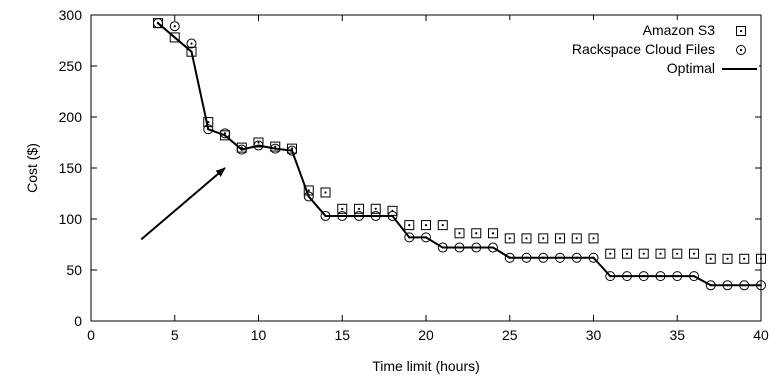 This screenshot has height=381, width=769. Describe the element at coordinates (741, 31) in the screenshot. I see `legend-mark-amazon-s3` at that location.